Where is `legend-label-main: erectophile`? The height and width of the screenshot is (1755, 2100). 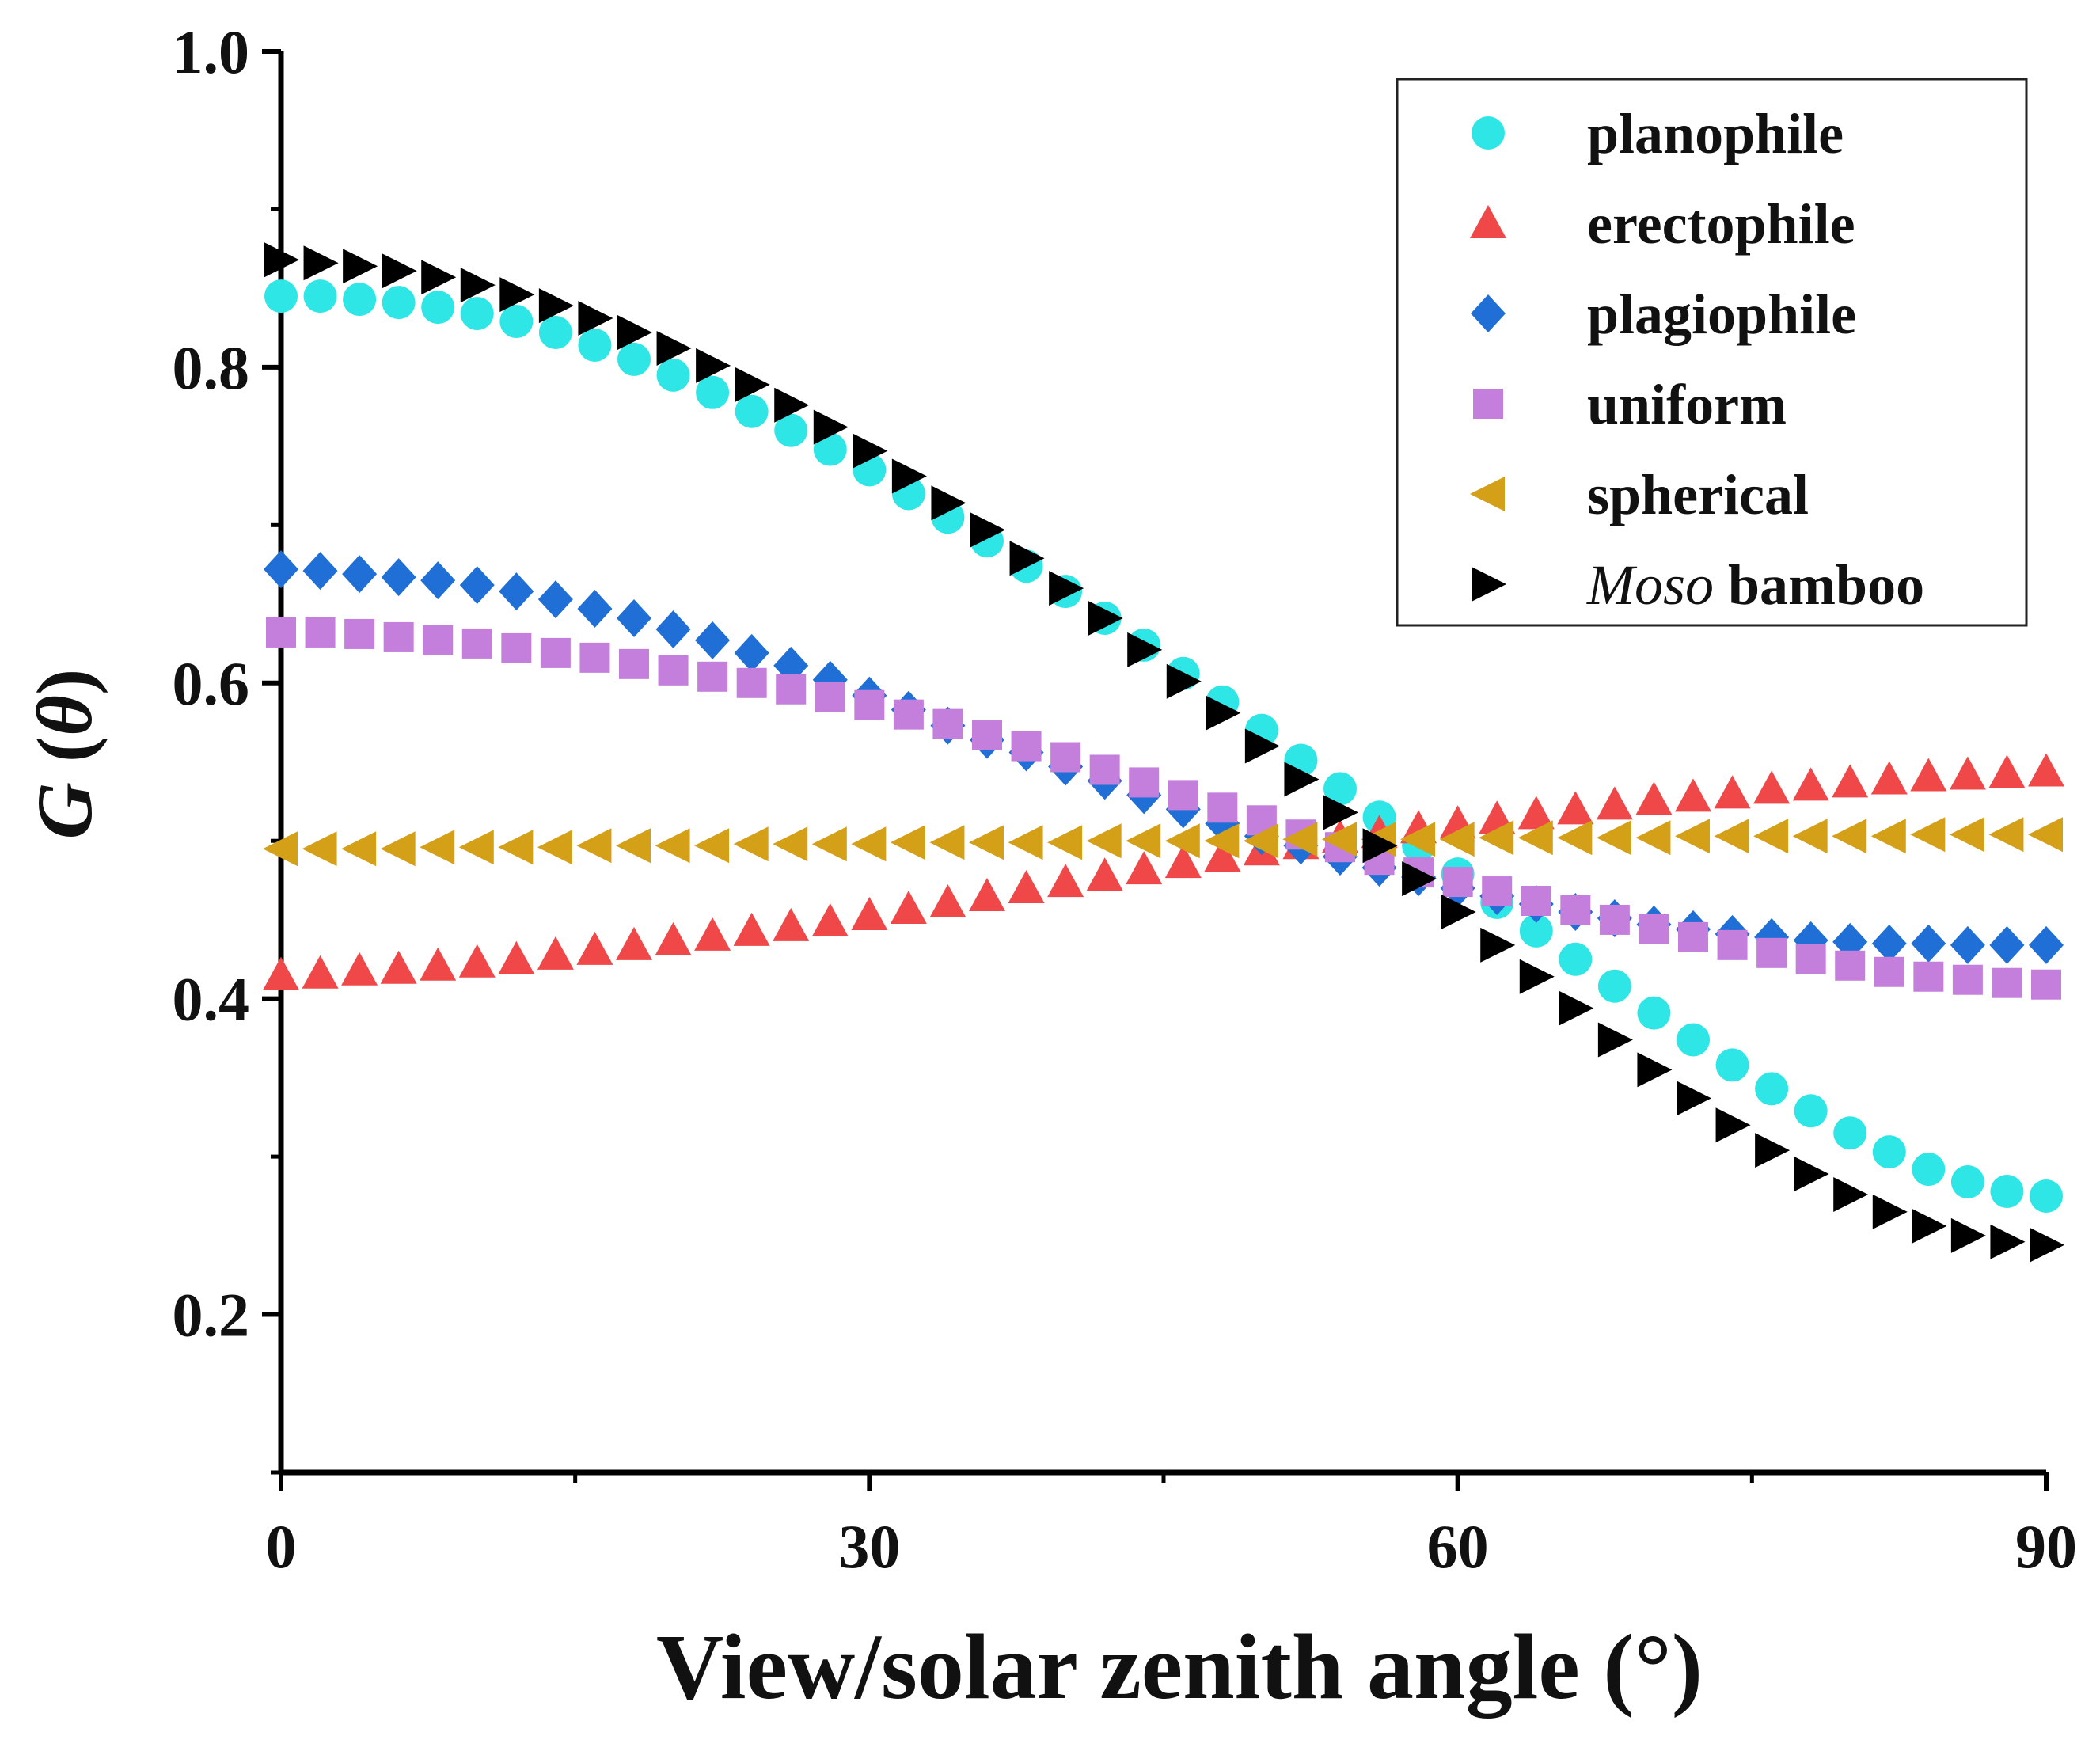
legend-label-main: erectophile is located at coordinates (1721, 224).